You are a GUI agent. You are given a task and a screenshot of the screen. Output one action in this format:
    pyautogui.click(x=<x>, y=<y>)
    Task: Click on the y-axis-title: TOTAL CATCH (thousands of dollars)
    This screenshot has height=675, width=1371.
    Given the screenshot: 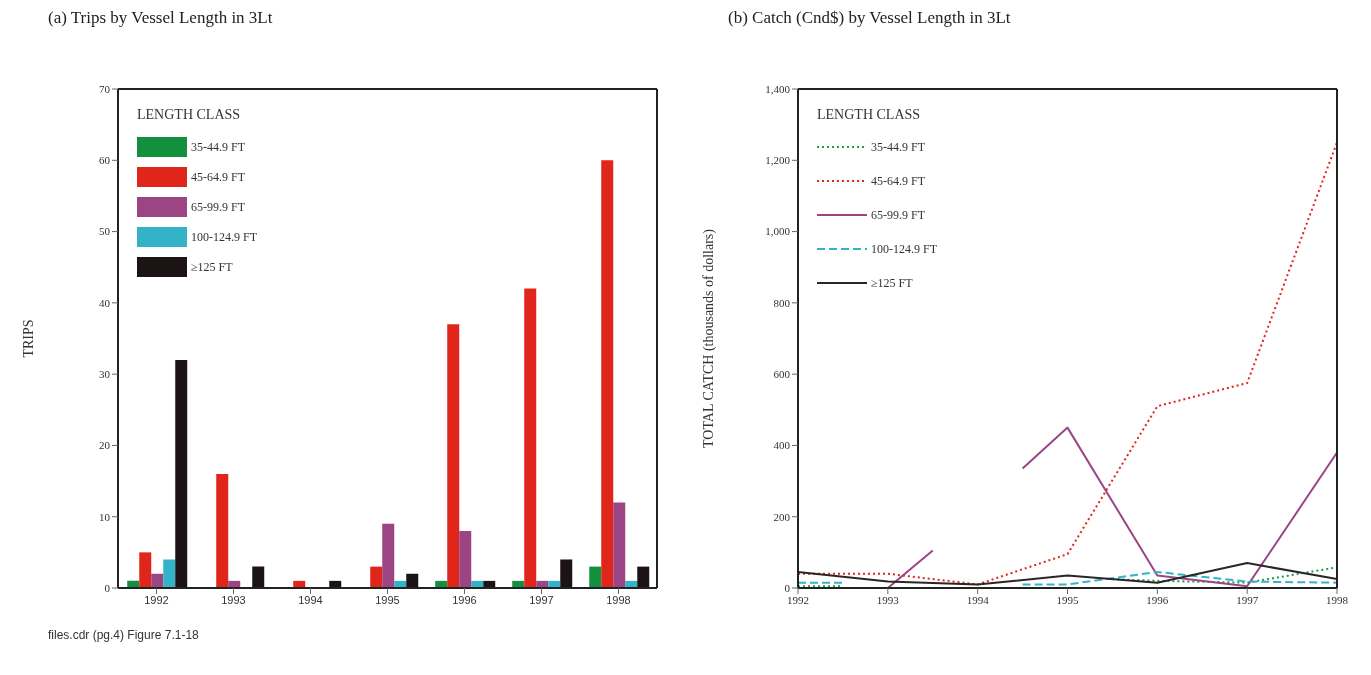 What is the action you would take?
    pyautogui.click(x=708, y=338)
    